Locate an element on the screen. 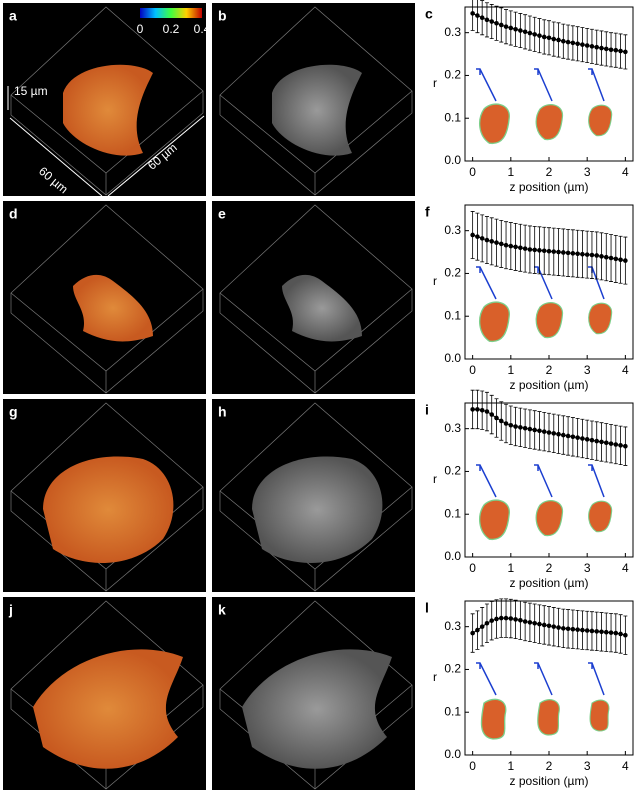  panel-label: j is located at coordinates (10, 610).